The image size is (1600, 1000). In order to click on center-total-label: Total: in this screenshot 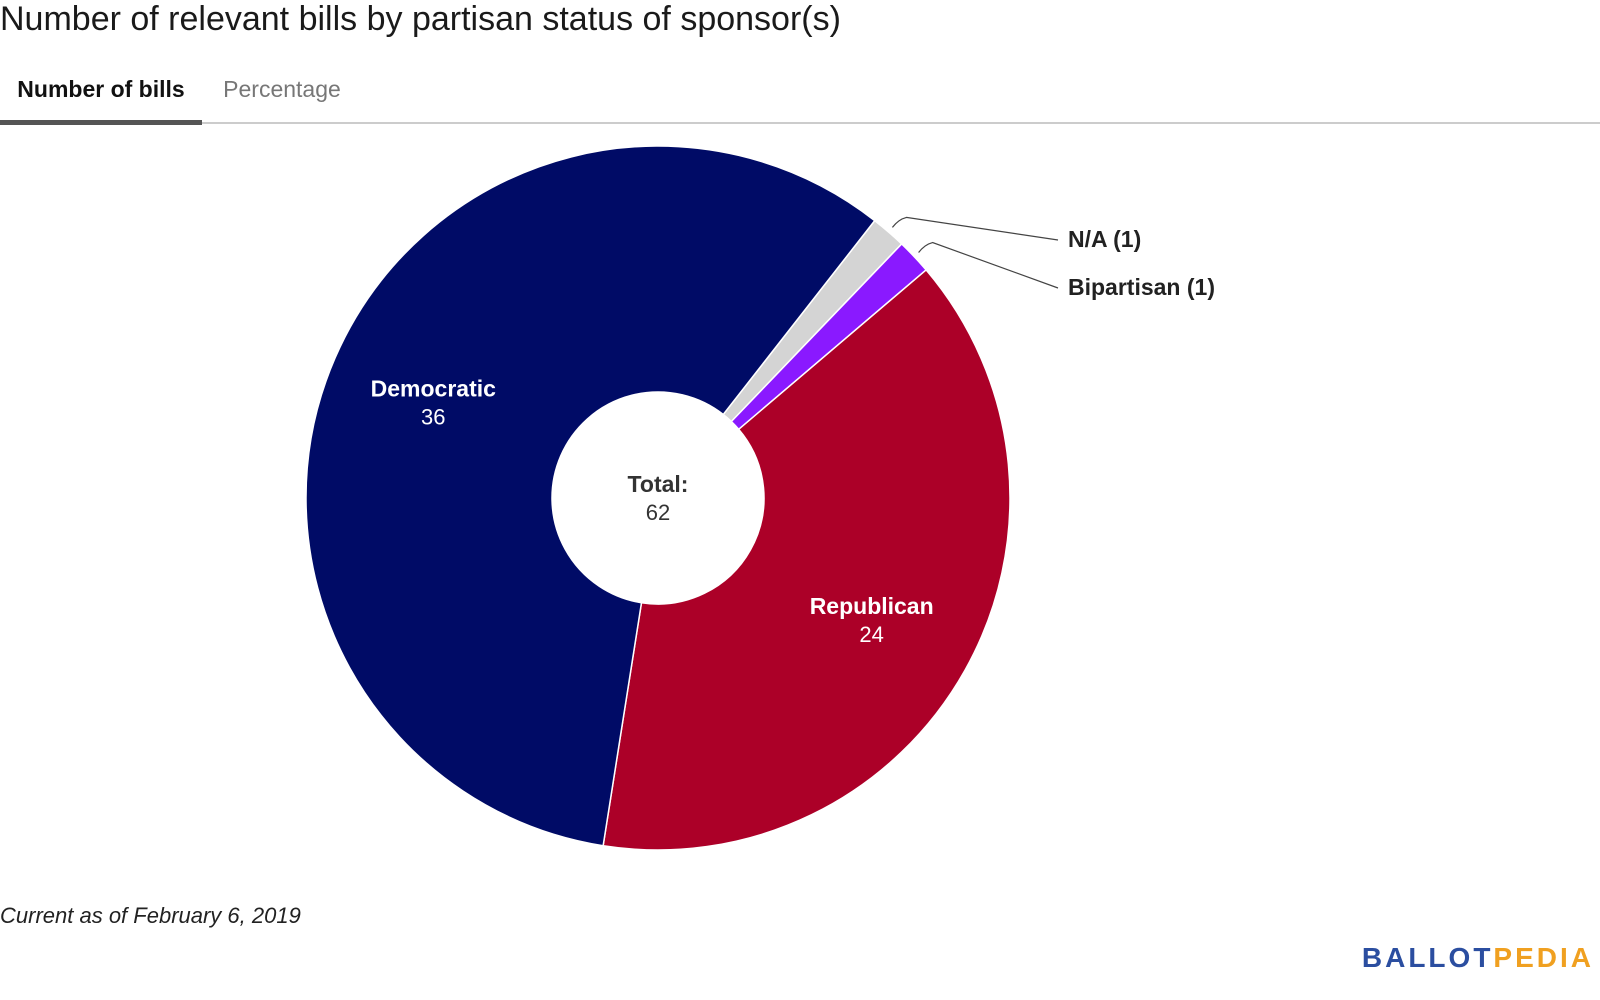, I will do `click(658, 484)`.